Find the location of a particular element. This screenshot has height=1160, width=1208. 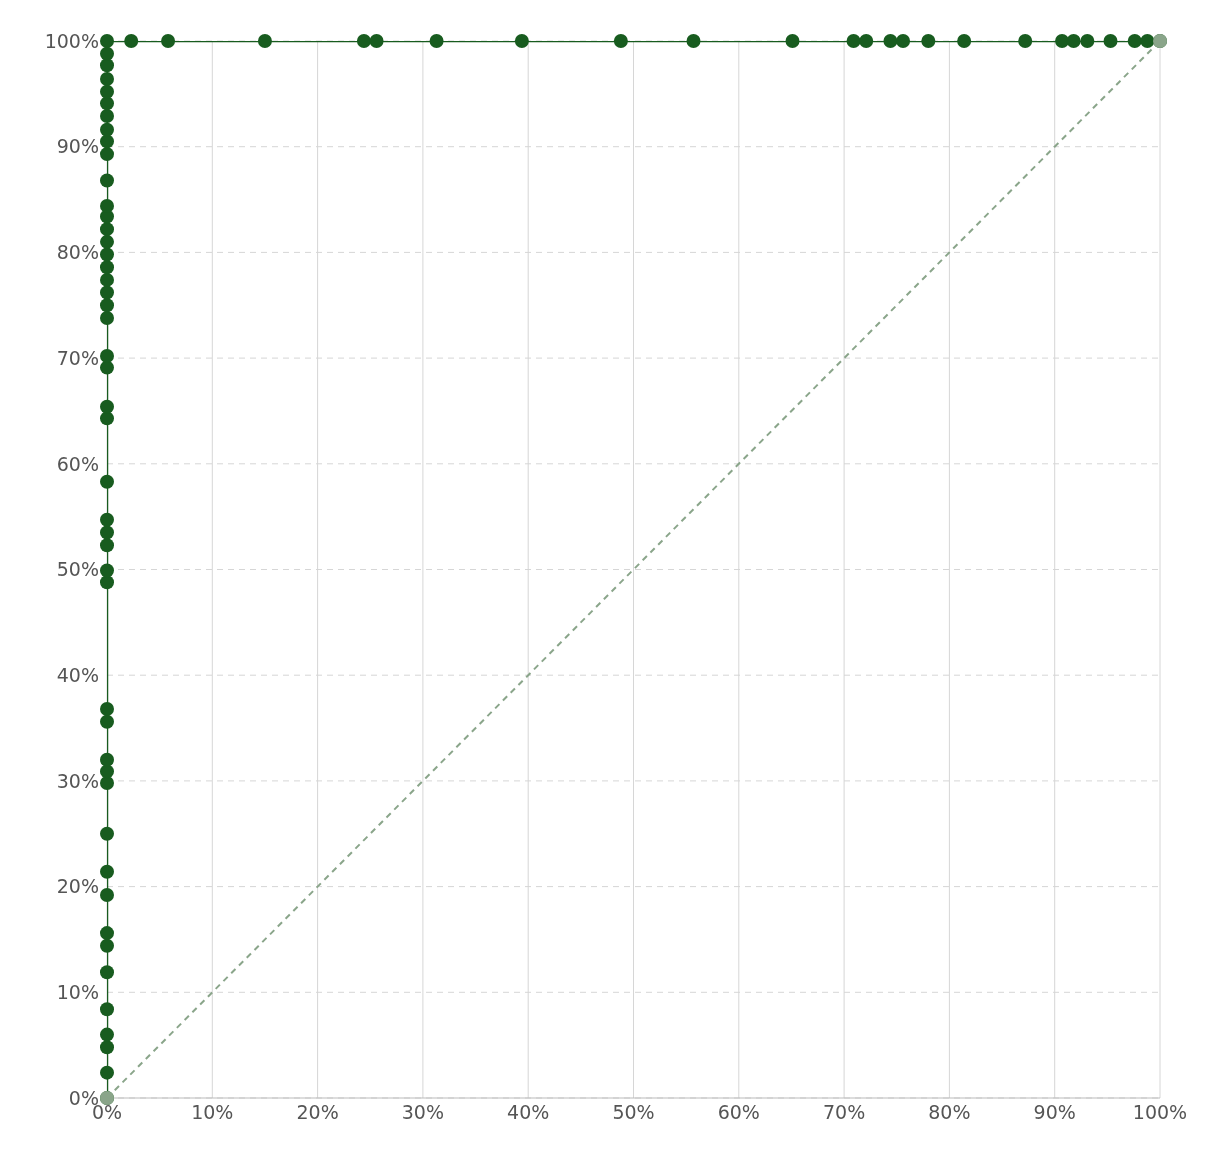

x-tick-label: 40% is located at coordinates (528, 1112).